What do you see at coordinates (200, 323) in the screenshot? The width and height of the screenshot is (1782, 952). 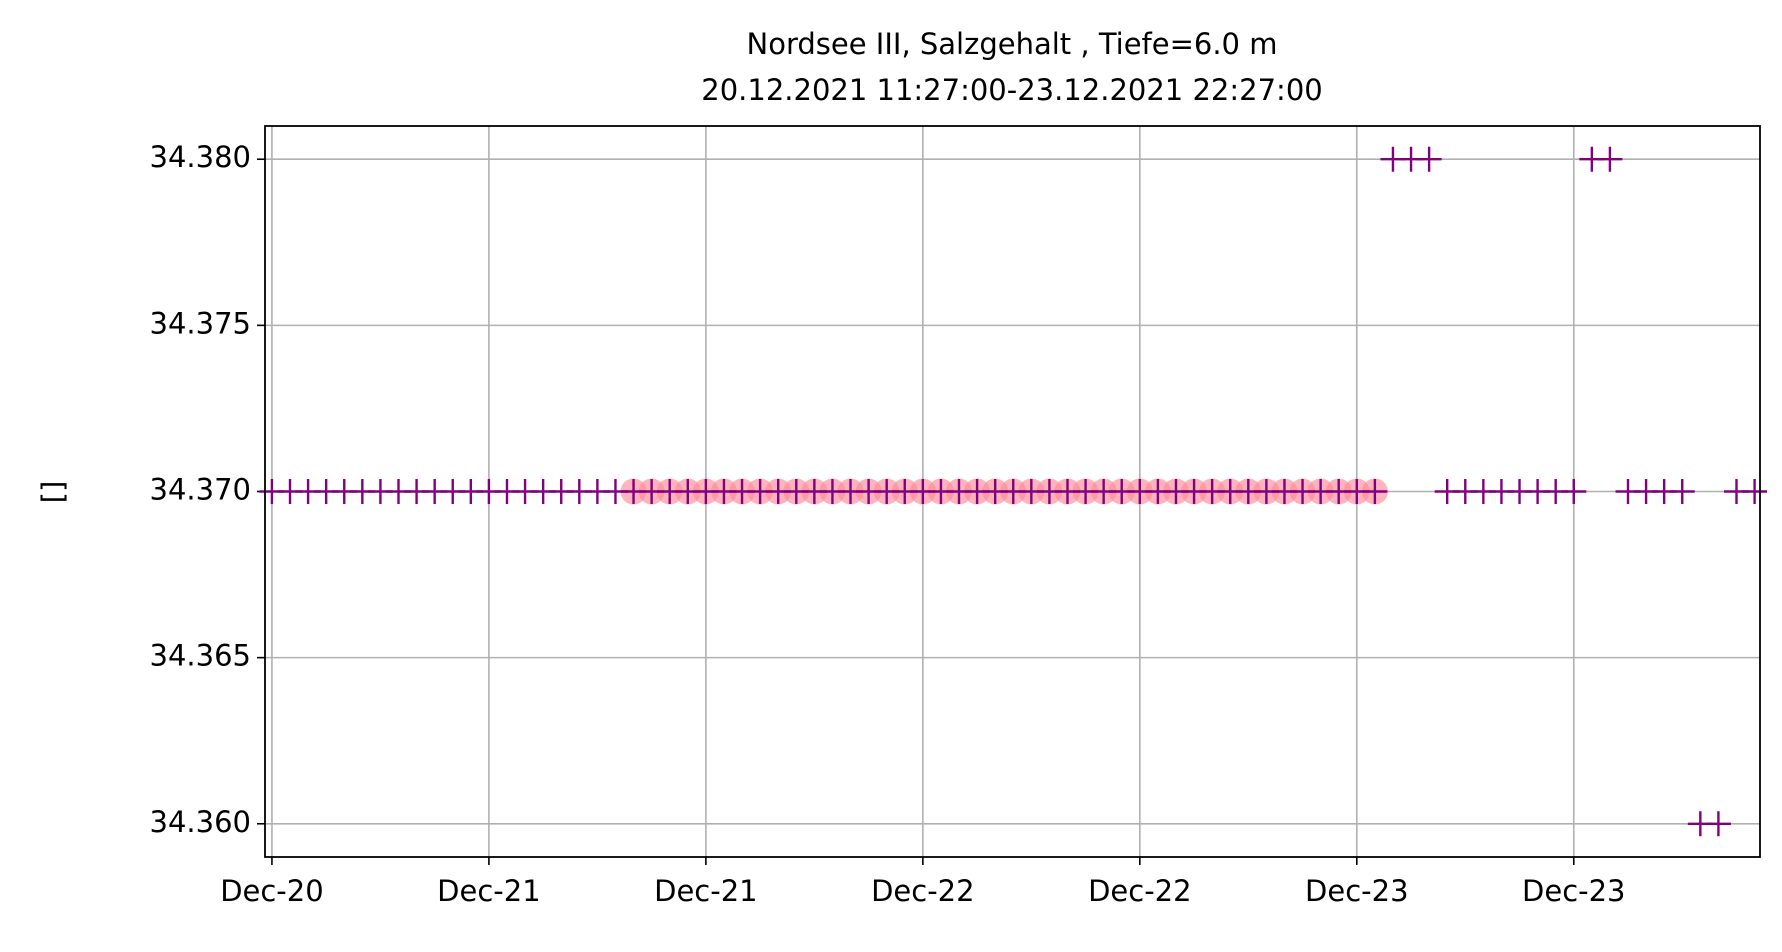 I see `y-tick-label: 34.375` at bounding box center [200, 323].